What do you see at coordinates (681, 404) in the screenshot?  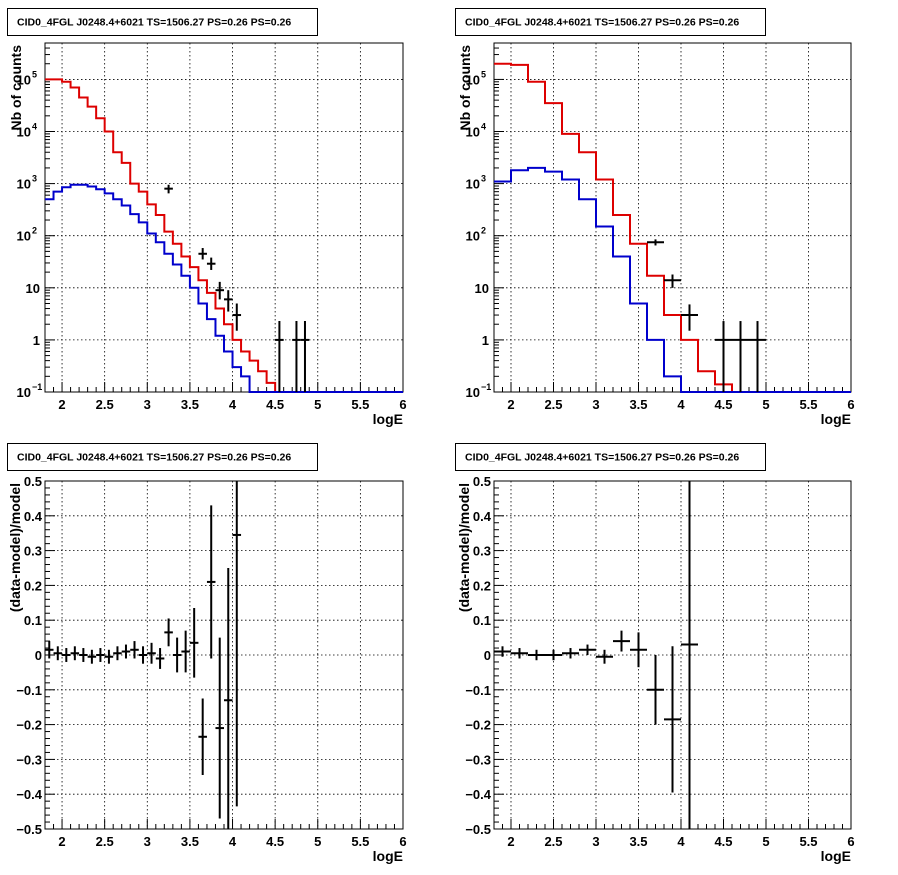 I see `x-tick-label: 4` at bounding box center [681, 404].